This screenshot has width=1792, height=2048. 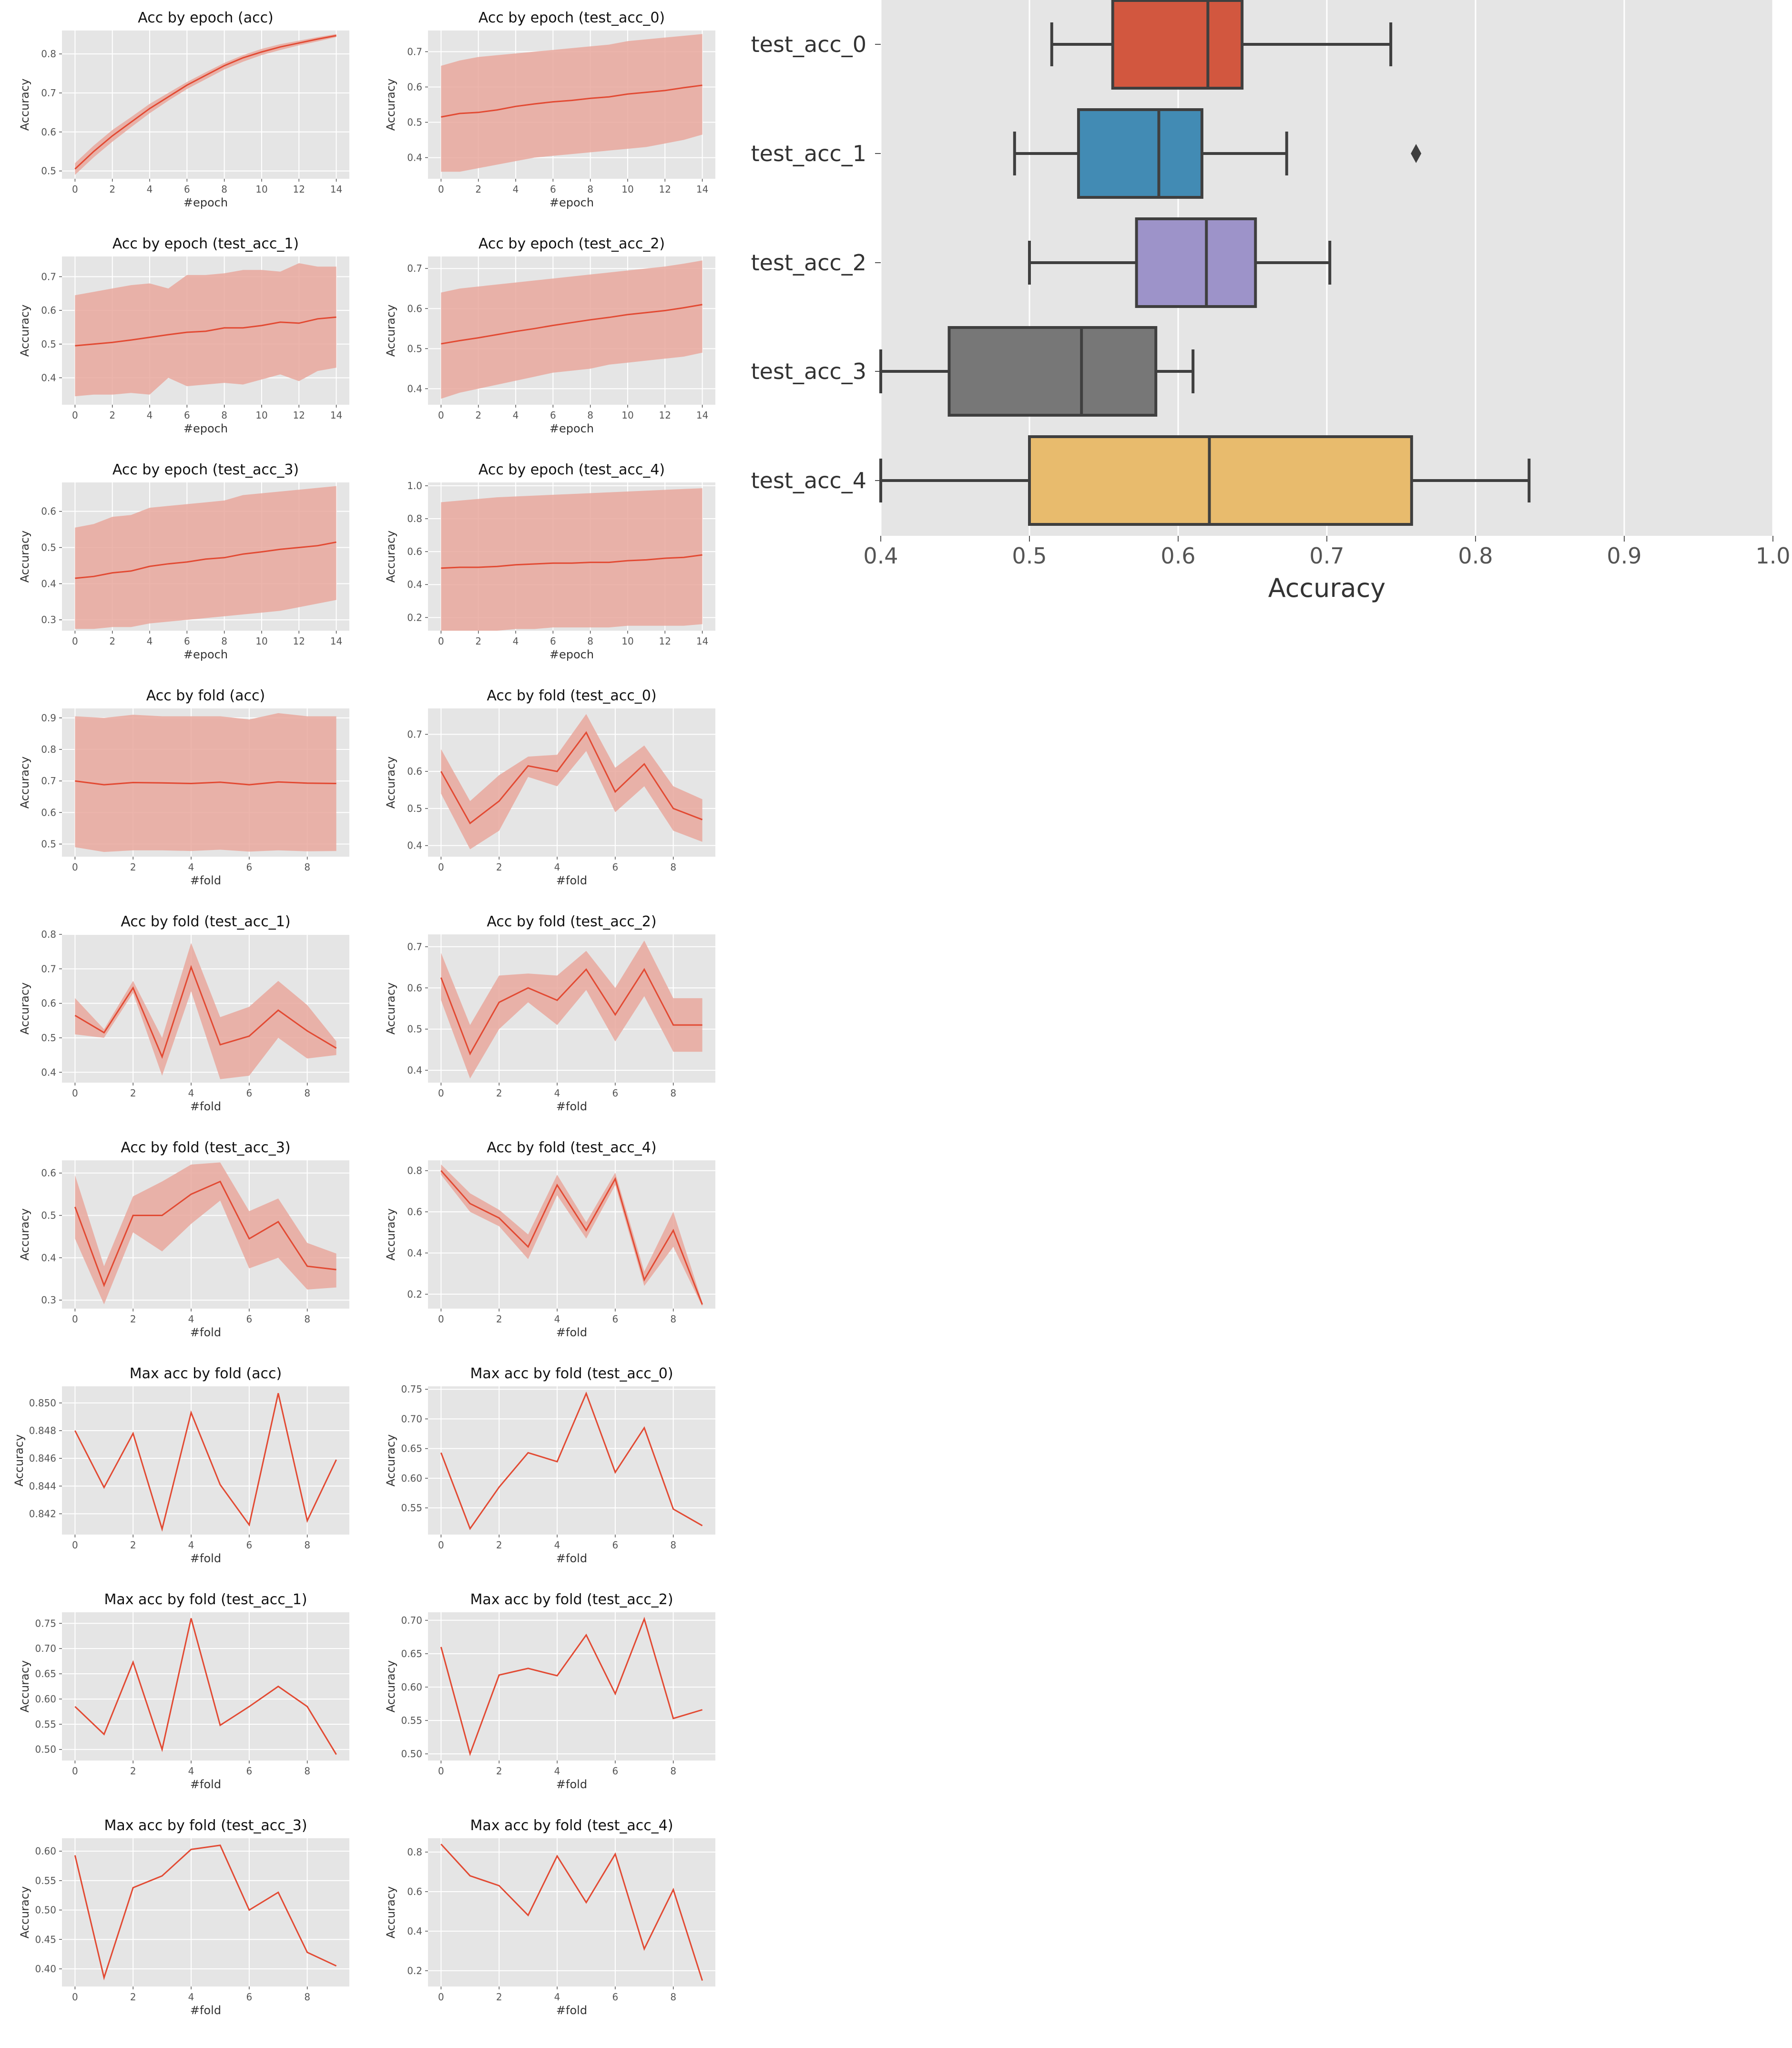 What do you see at coordinates (808, 153) in the screenshot?
I see `y-tick-label: test_acc_1` at bounding box center [808, 153].